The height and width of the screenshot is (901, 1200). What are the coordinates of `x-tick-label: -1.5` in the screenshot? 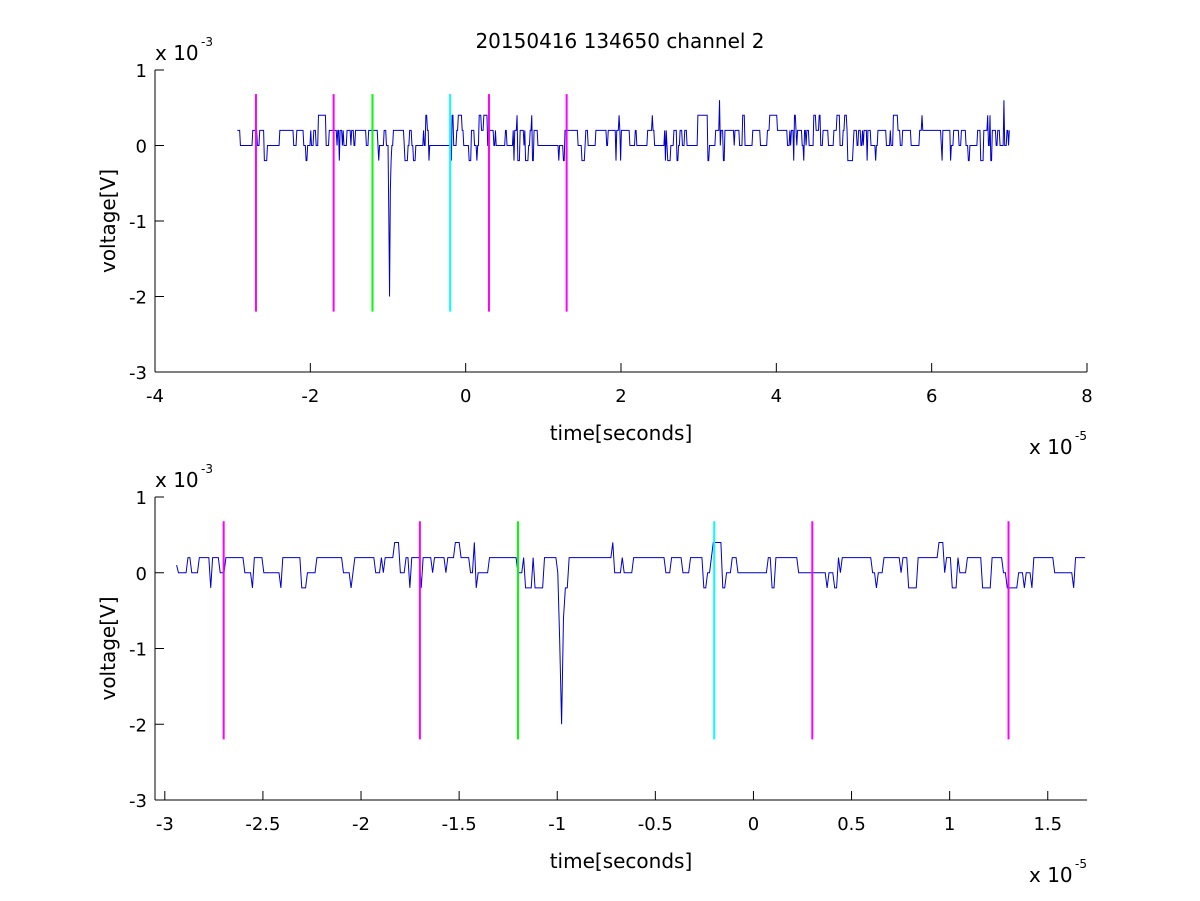 It's located at (459, 824).